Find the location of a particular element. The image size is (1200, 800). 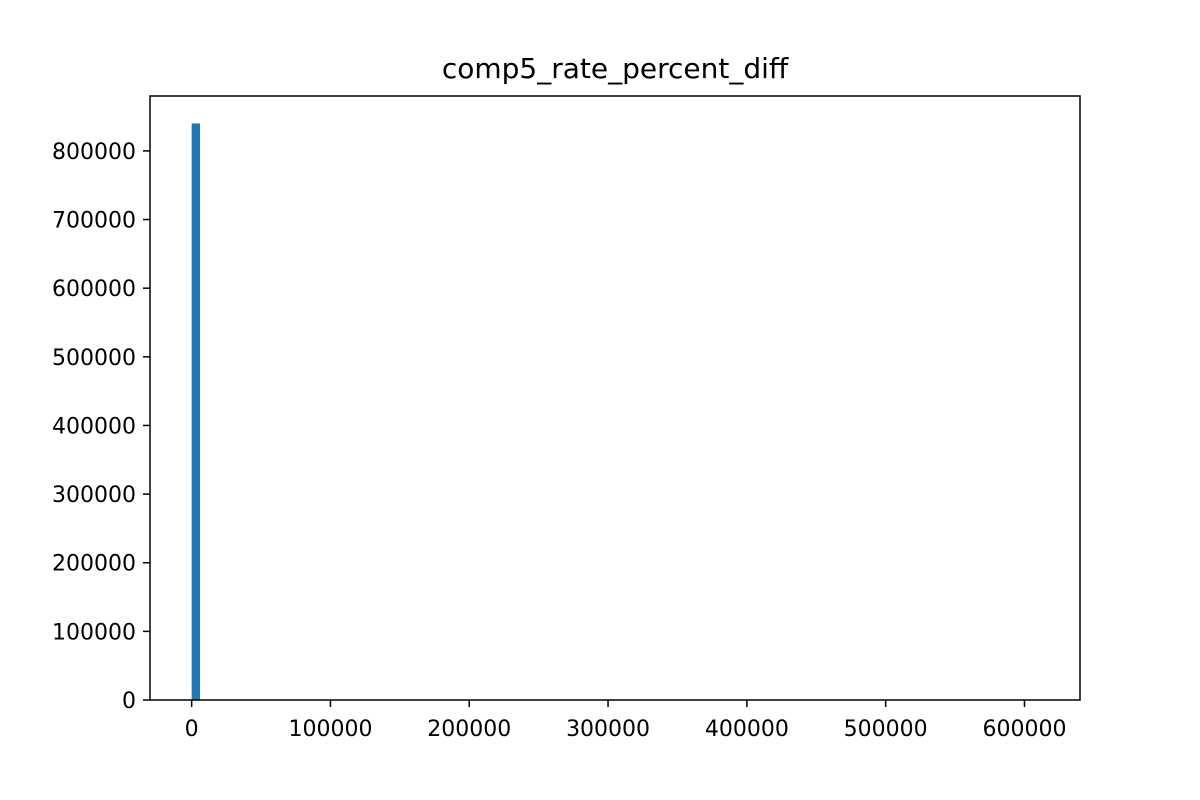

x-tick-label: 300000 is located at coordinates (608, 729).